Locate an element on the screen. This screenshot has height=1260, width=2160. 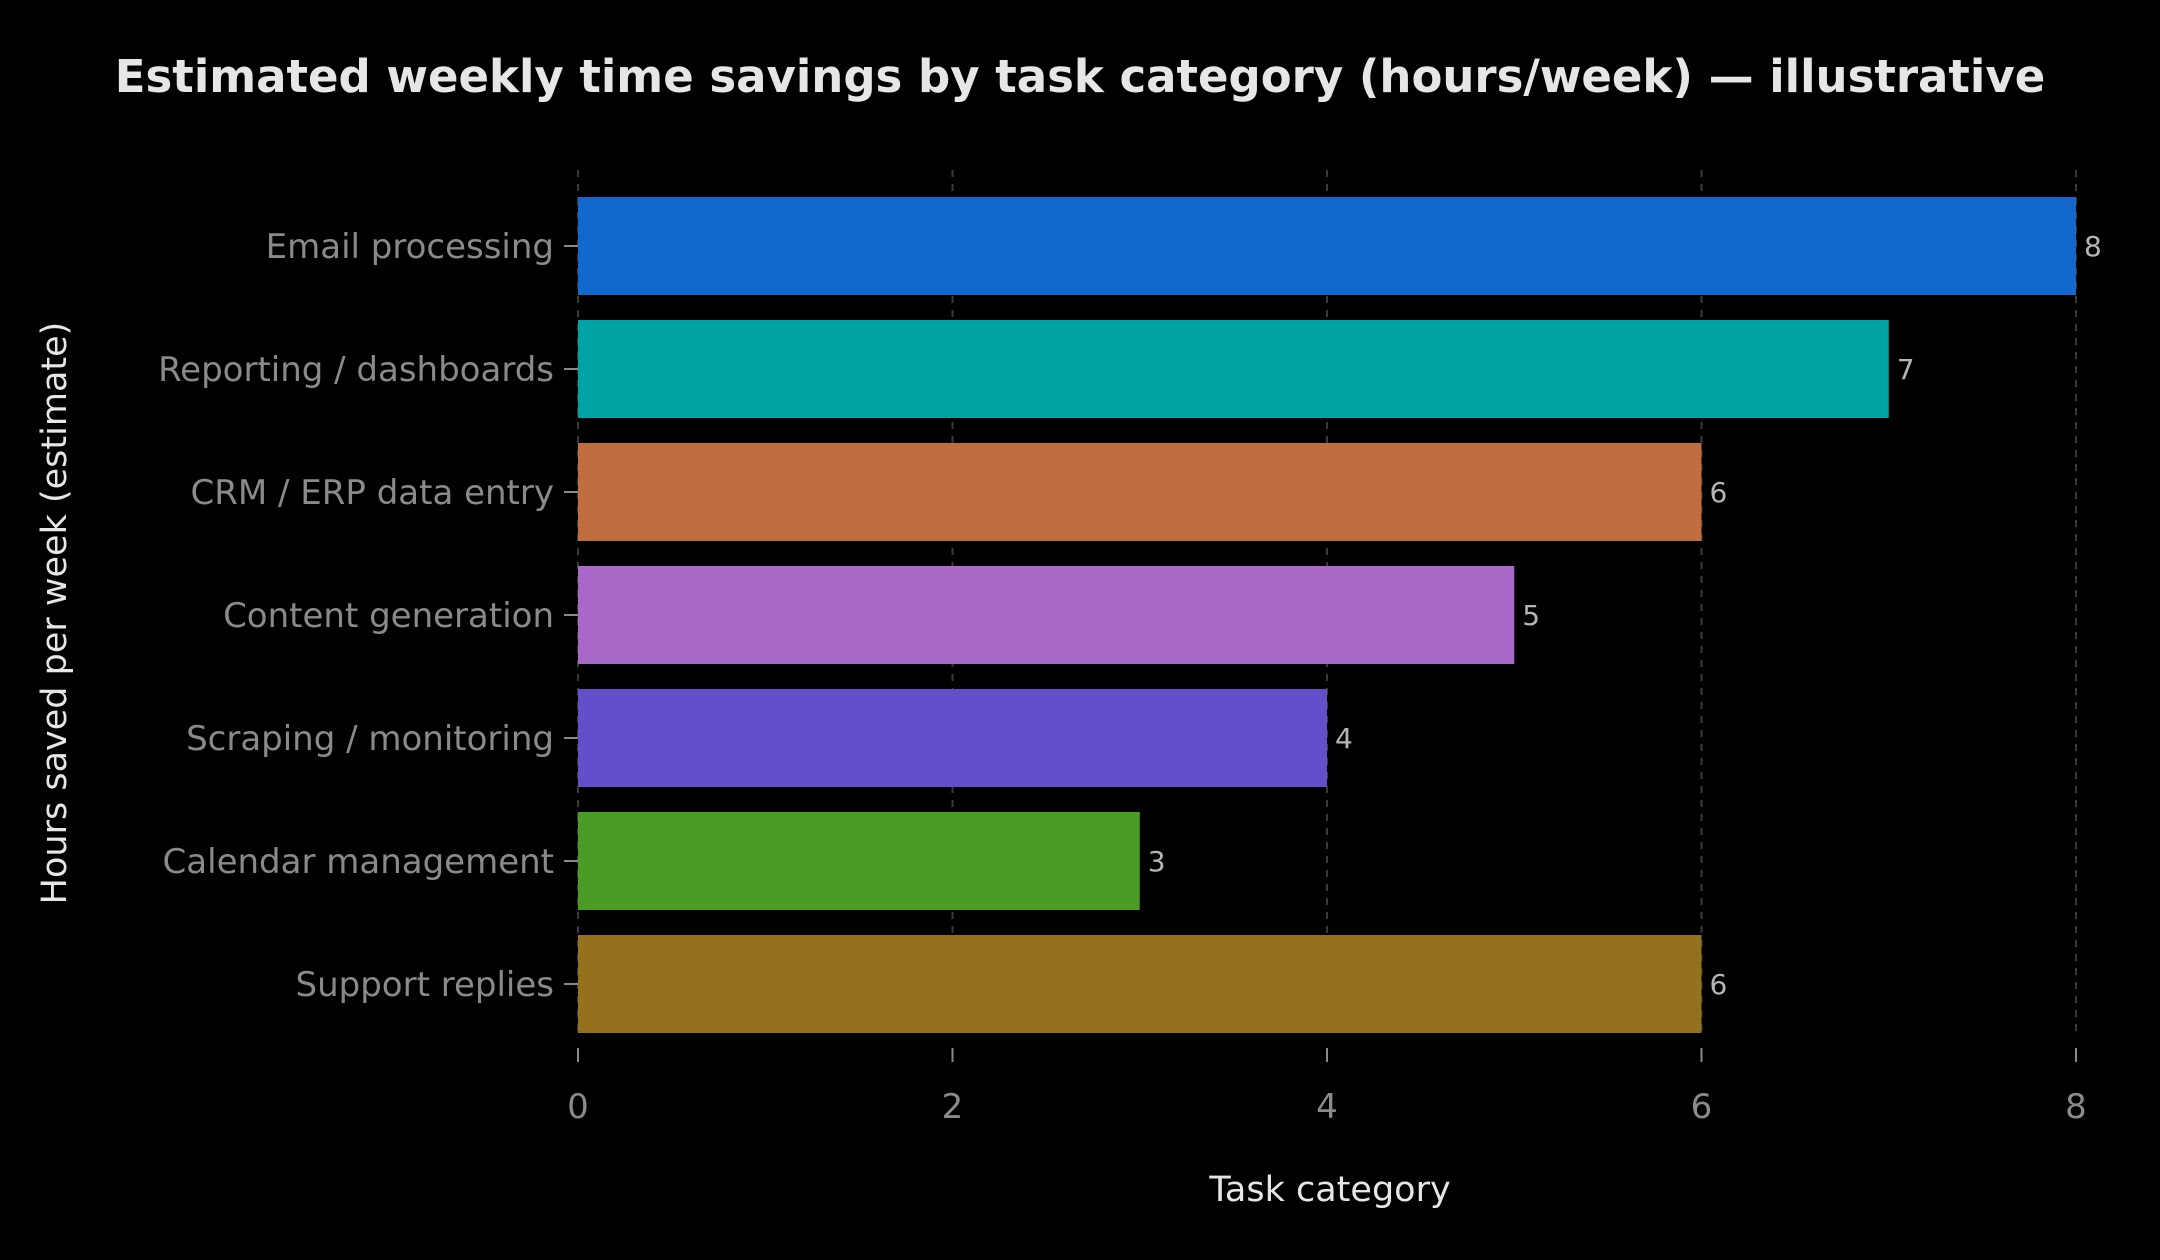
y-tick-label: Content generation is located at coordinates (388, 616).